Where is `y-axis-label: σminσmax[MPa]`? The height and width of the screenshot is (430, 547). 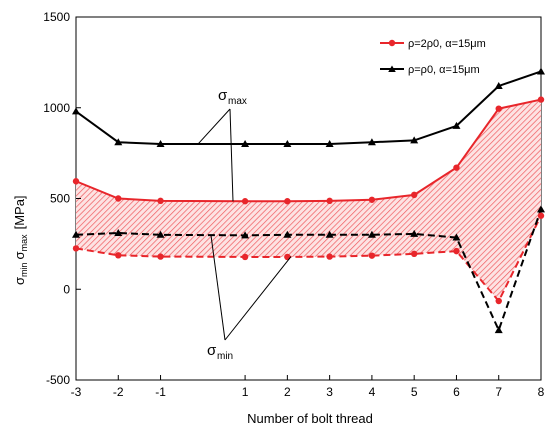
y-axis-label: σminσmax[MPa] is located at coordinates (20, 240).